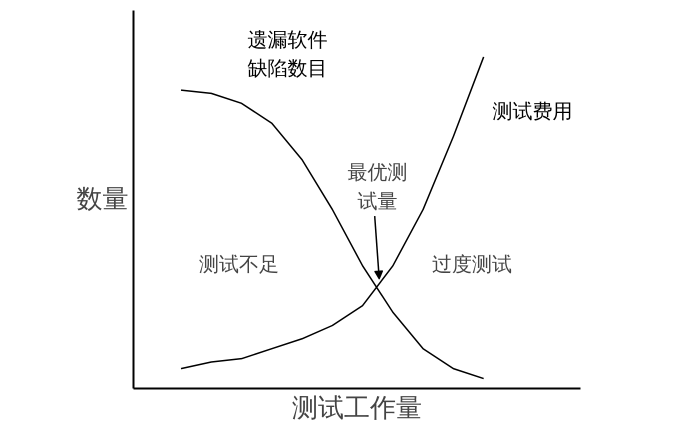  I want to click on series-label: 遗漏软件缺陷数目, so click(288, 53).